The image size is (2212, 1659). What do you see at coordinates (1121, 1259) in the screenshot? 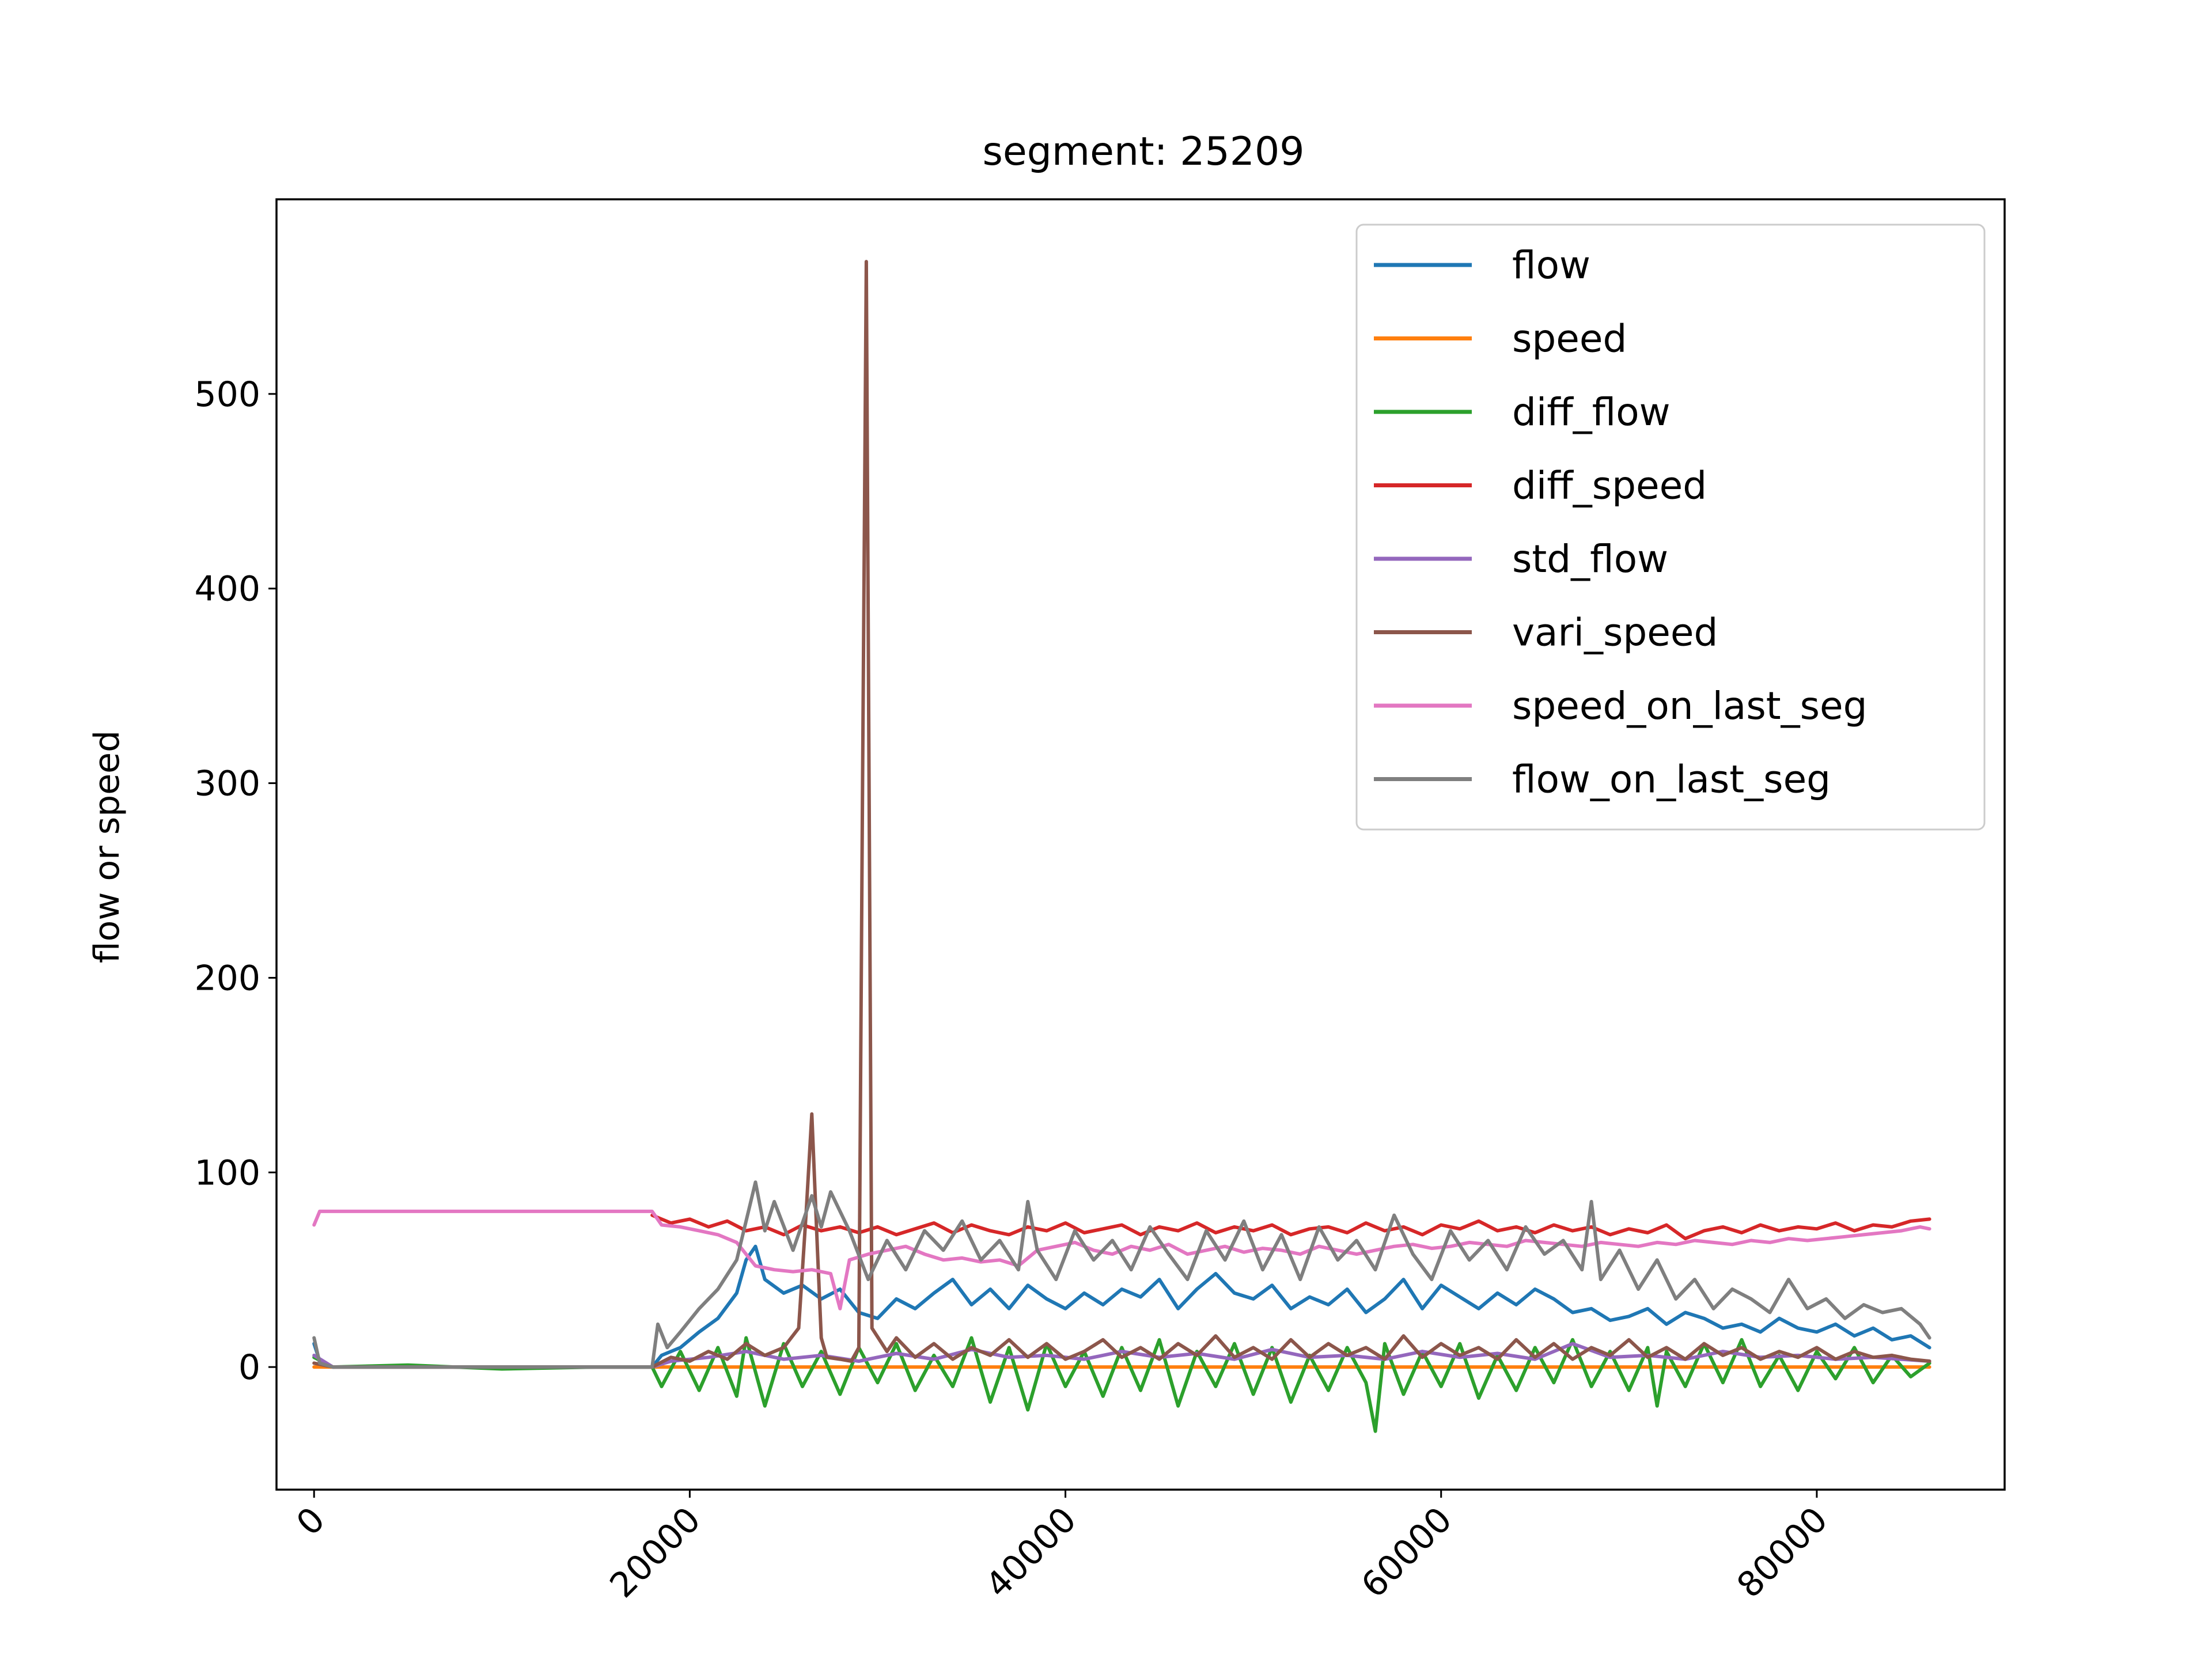
I see `series-line-speed-on-last-seg` at bounding box center [1121, 1259].